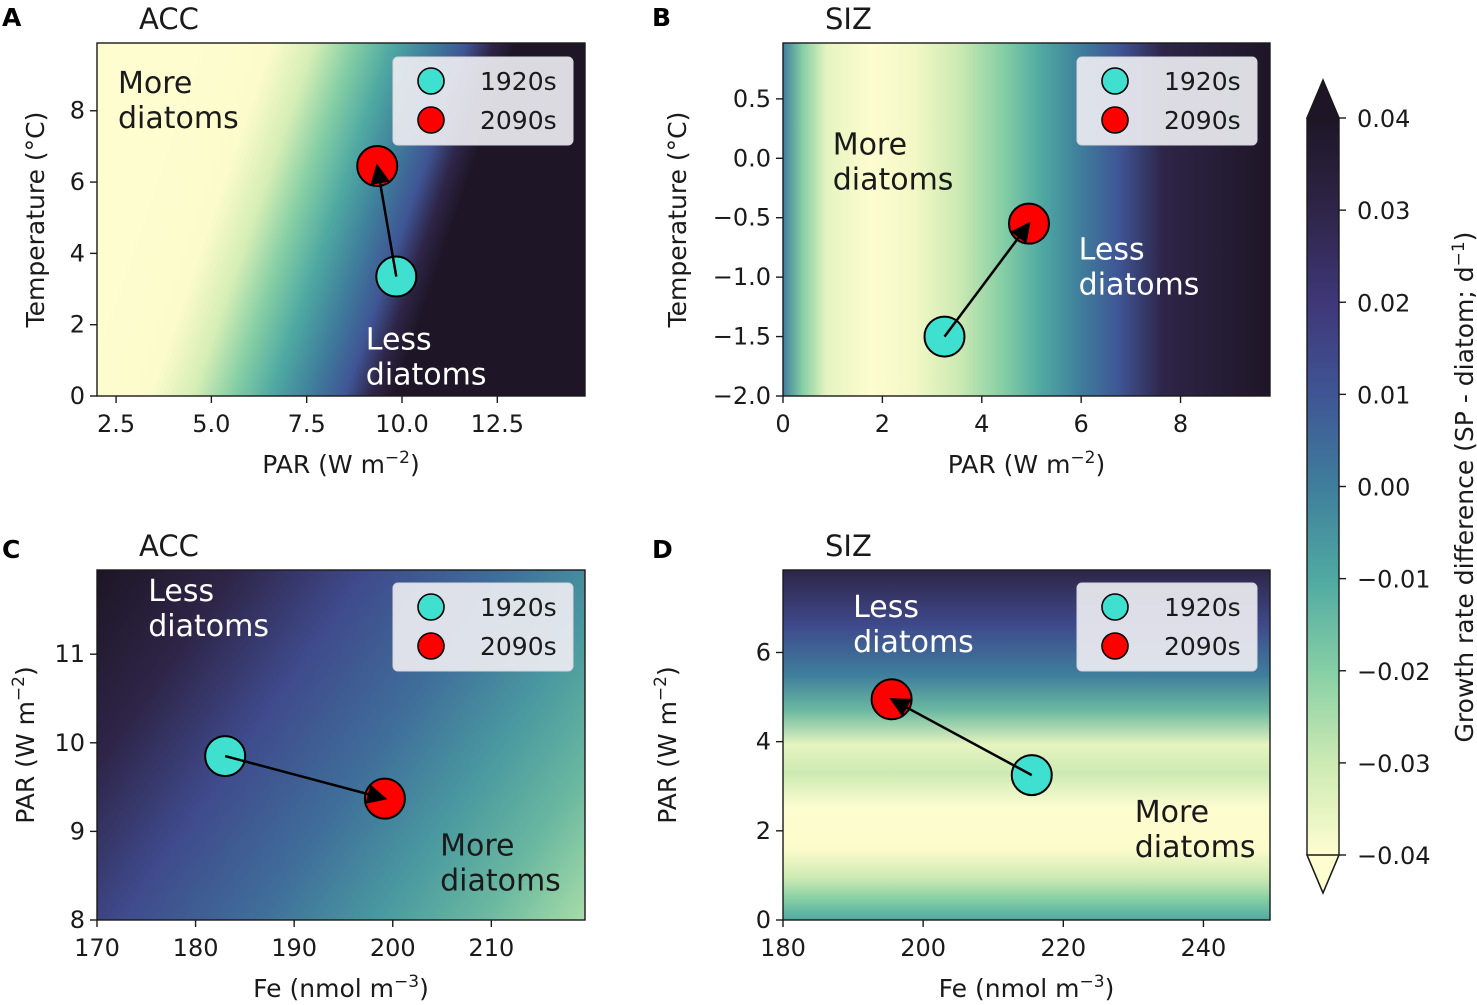 The image size is (1477, 1005). I want to click on x-tick-label: 6, so click(1081, 424).